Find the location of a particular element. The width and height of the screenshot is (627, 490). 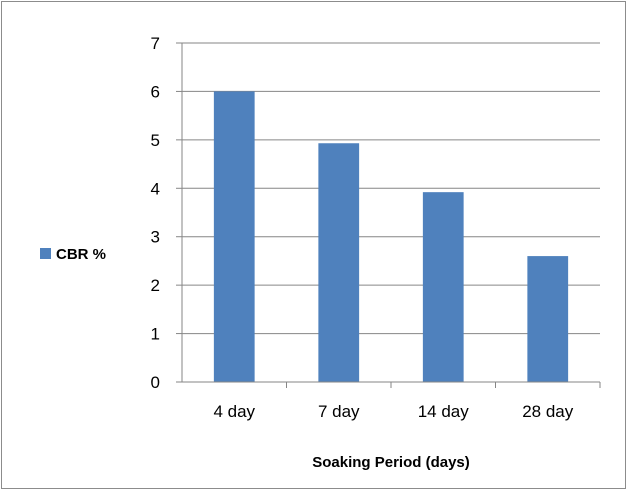

y-tick-label: 1 is located at coordinates (155, 334).